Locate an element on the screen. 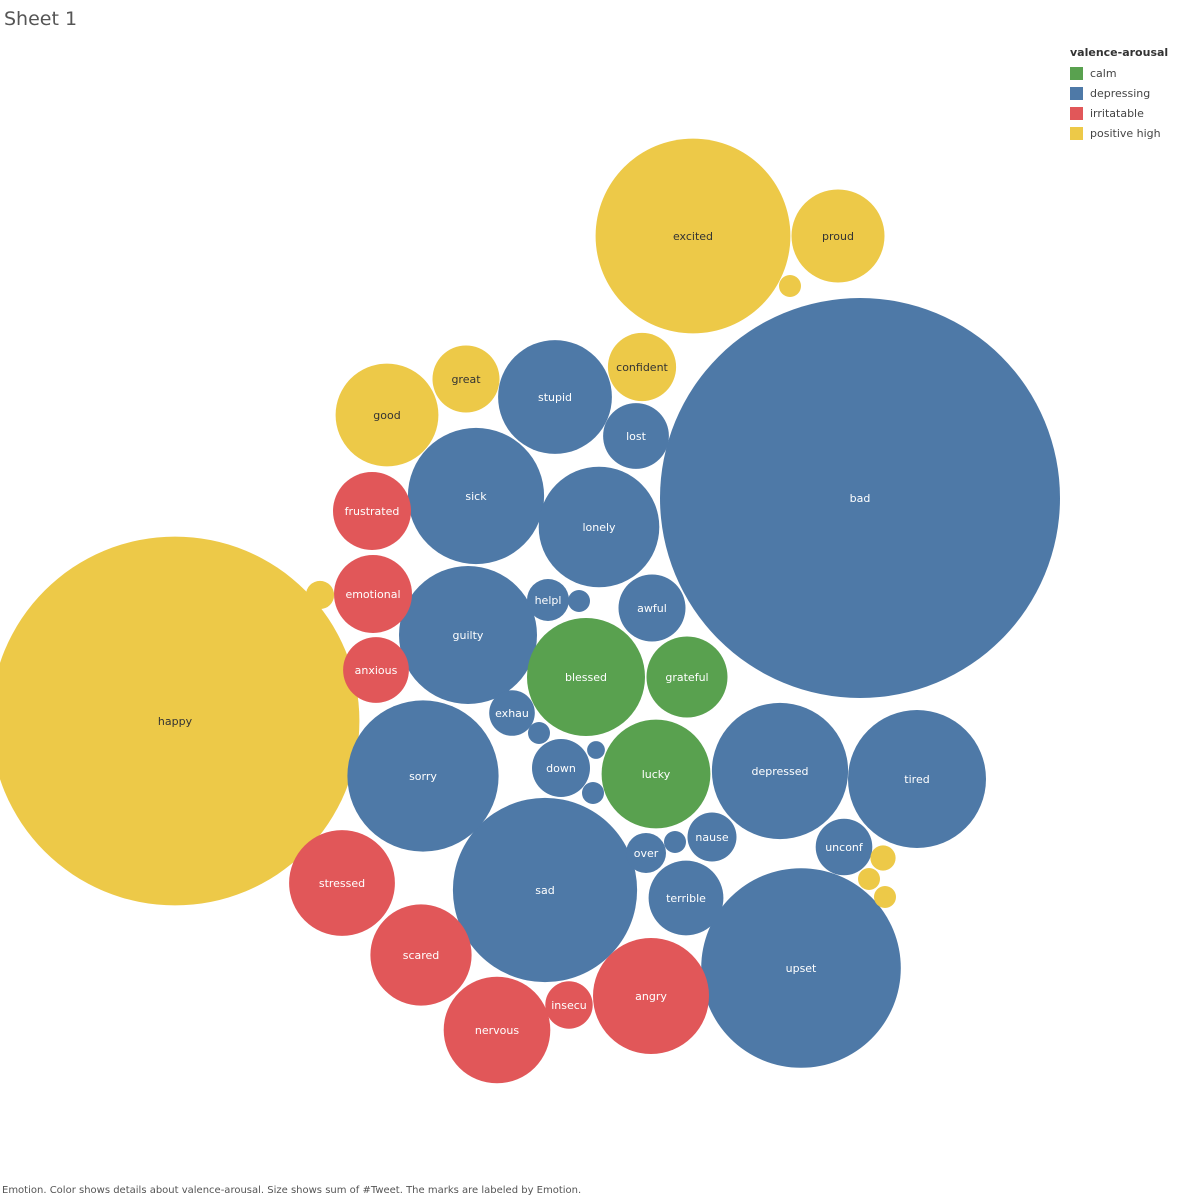 The width and height of the screenshot is (1200, 1200). legend-item-calm: calm is located at coordinates (1119, 73).